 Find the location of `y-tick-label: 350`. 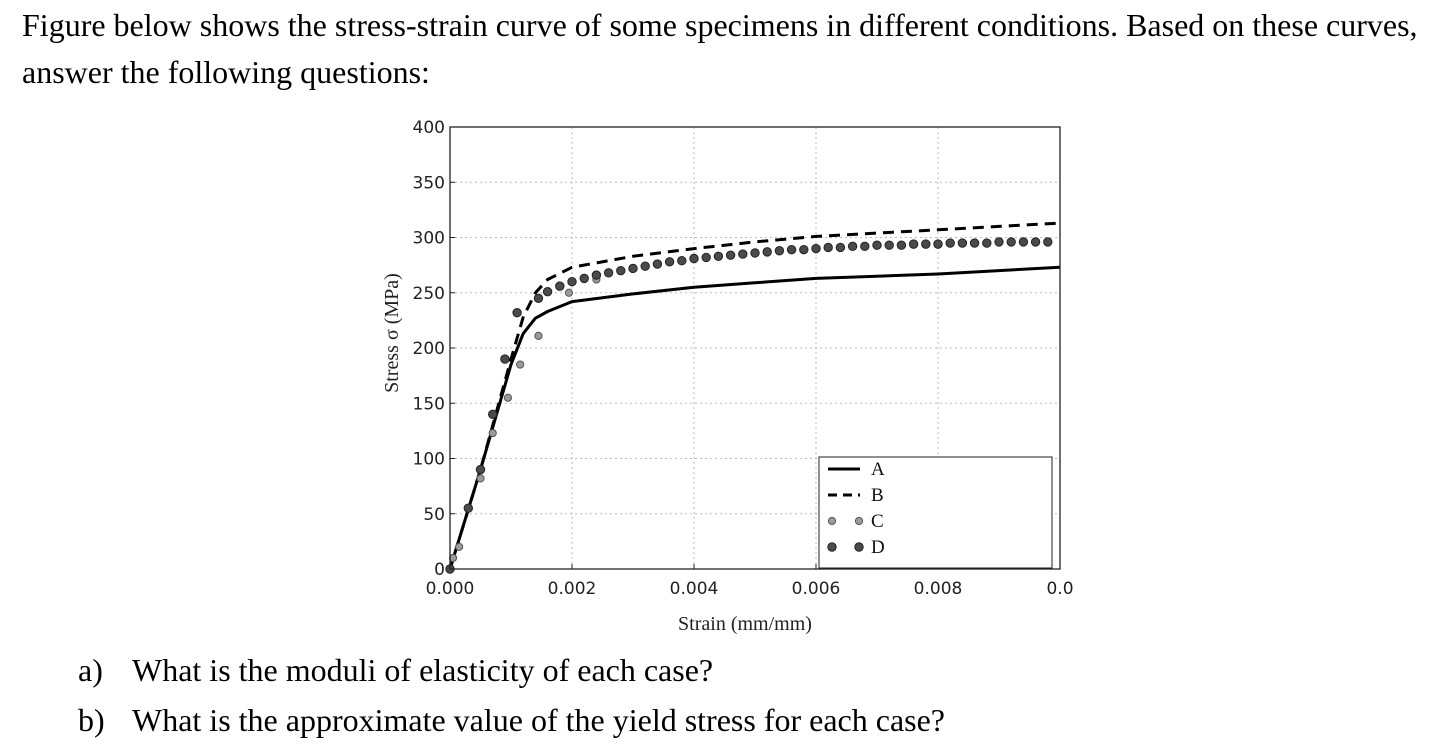

y-tick-label: 350 is located at coordinates (429, 183).